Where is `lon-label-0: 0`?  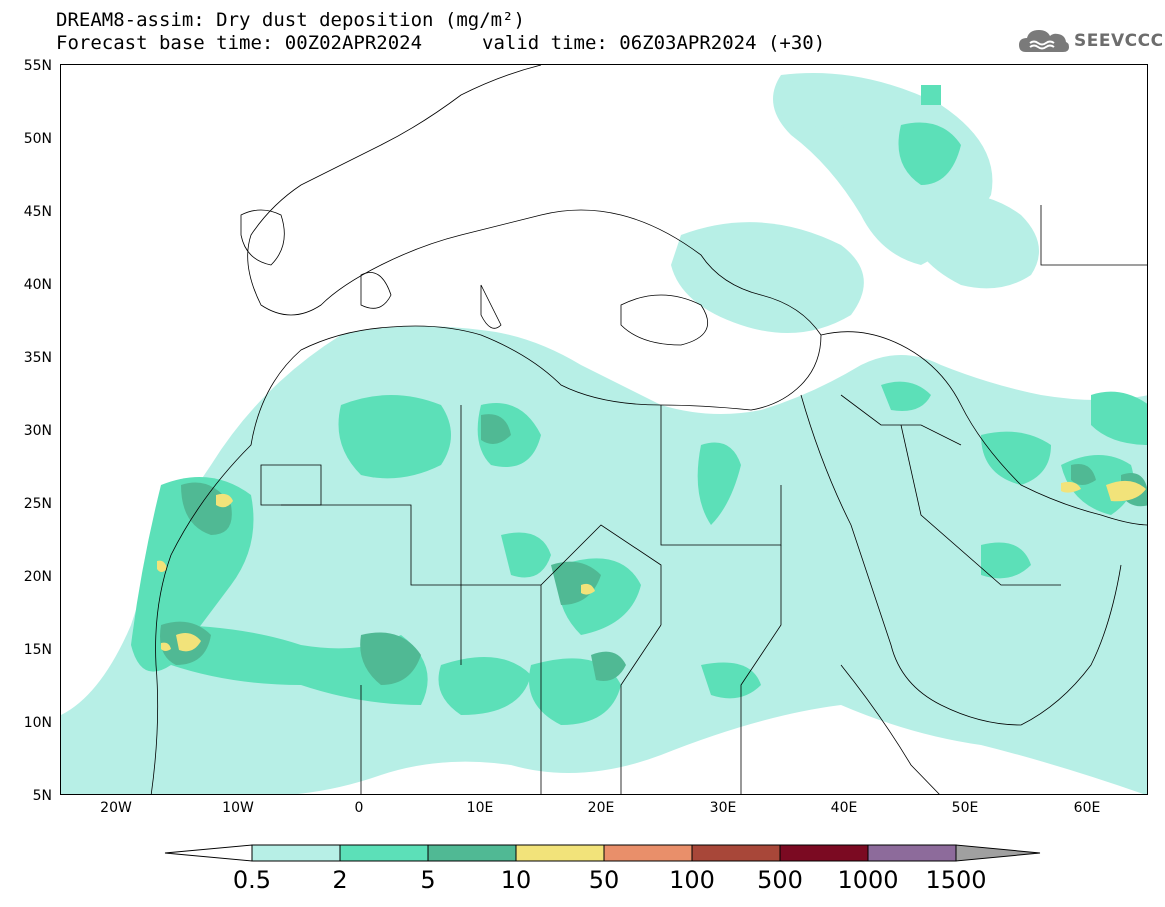
lon-label-0: 0 is located at coordinates (359, 808).